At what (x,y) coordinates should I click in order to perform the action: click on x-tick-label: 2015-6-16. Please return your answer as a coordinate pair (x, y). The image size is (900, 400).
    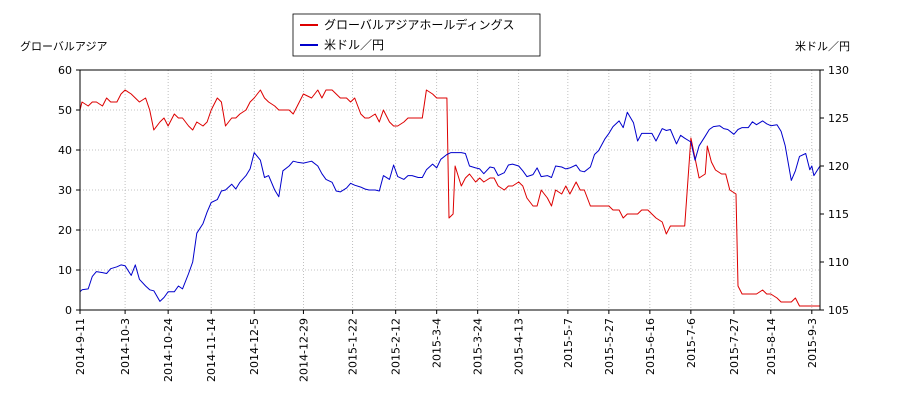
    Looking at the image, I should click on (650, 346).